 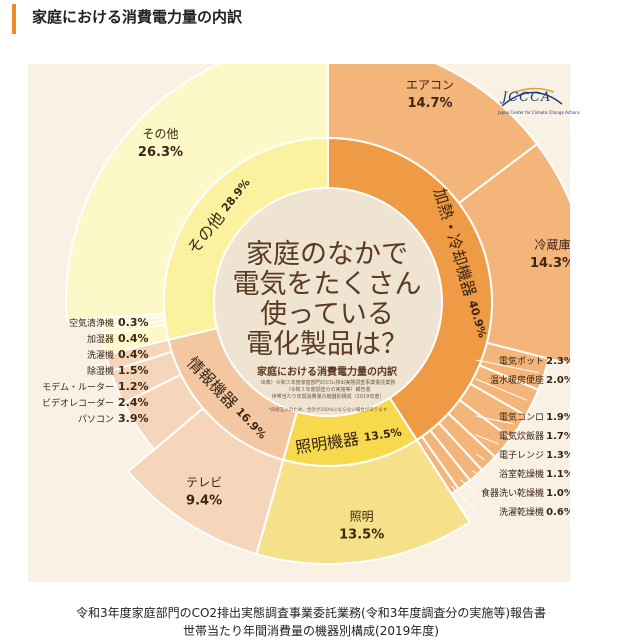 I want to click on outer-slice-label: 電子レンジ, so click(x=521, y=455).